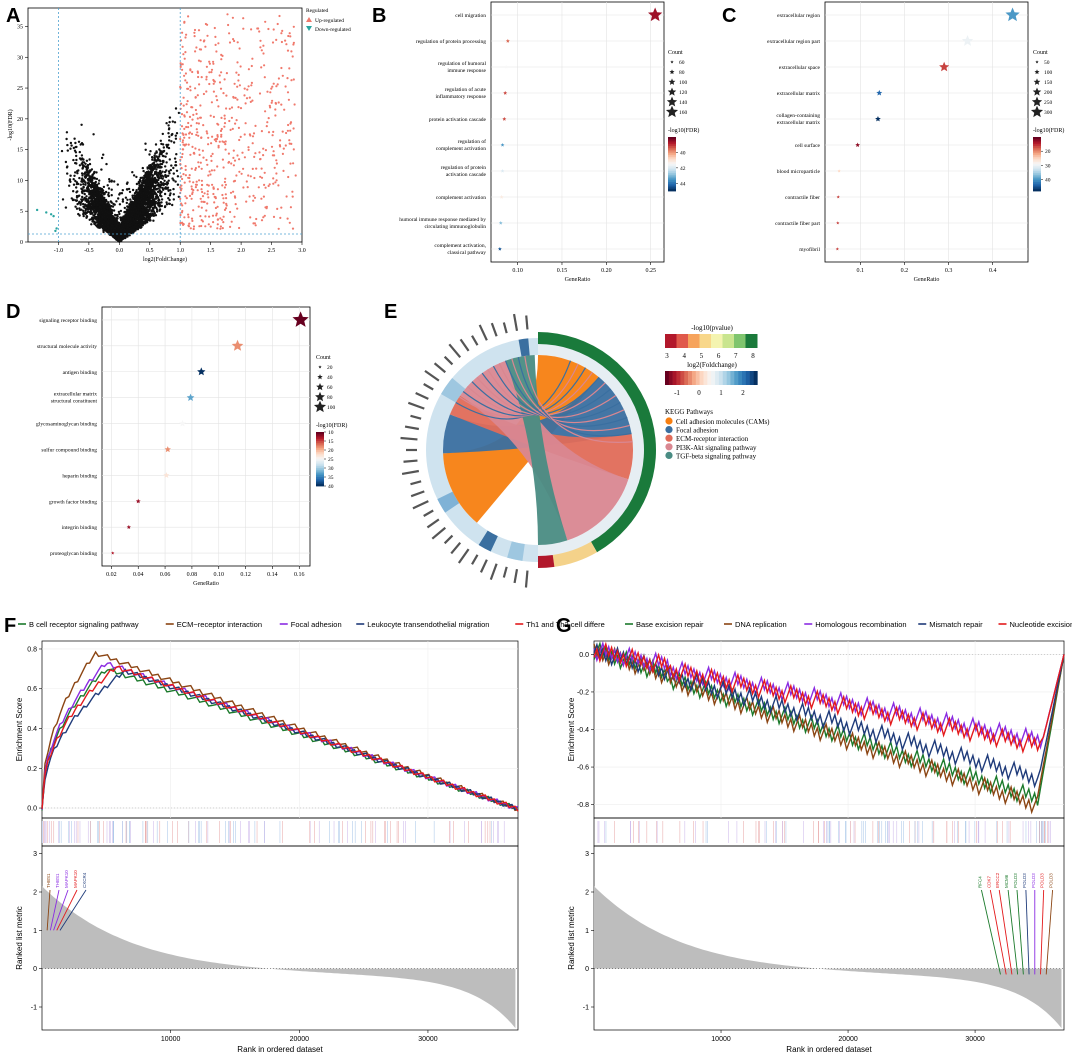  I want to click on panel-letter-e: E, so click(390, 312).